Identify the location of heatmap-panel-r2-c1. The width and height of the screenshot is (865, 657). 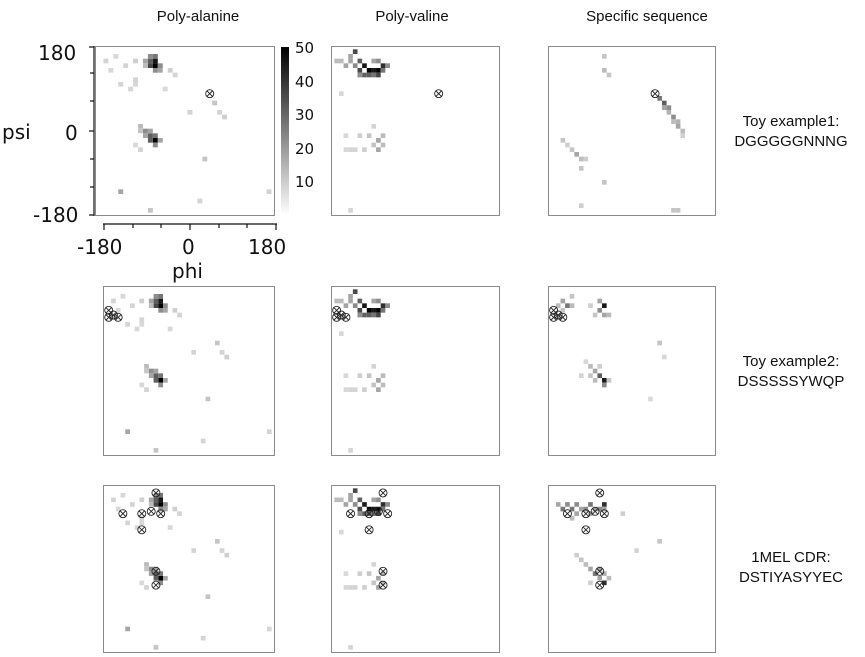
(415, 569).